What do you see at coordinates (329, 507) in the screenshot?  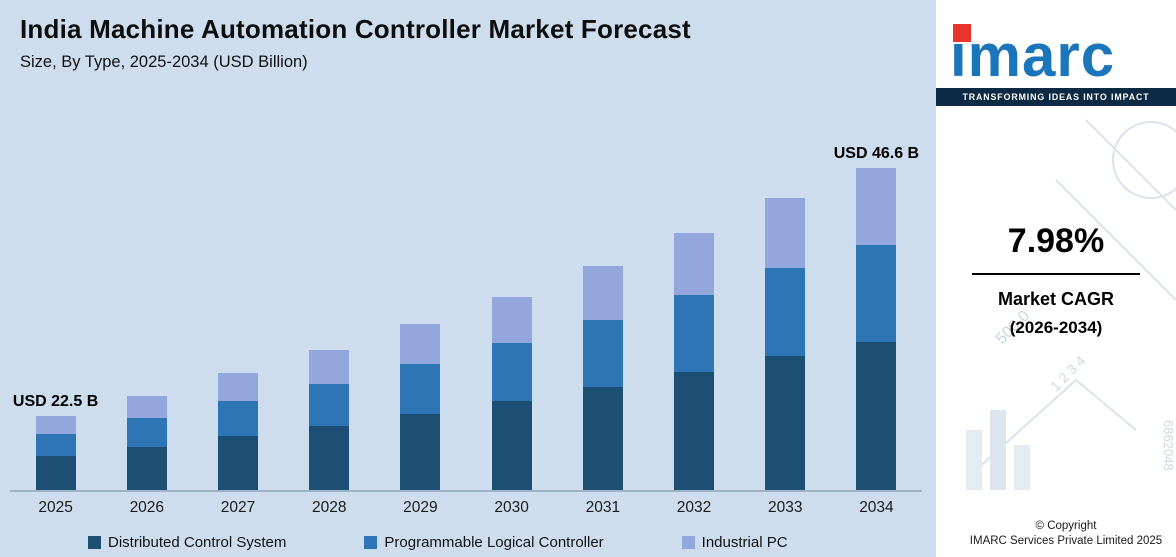 I see `x-axis-label: 2028` at bounding box center [329, 507].